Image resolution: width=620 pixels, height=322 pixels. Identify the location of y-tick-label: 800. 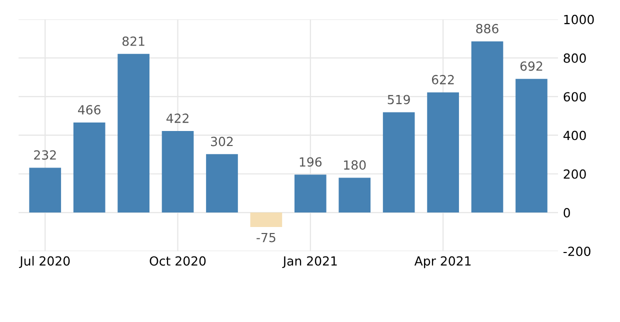
(575, 58).